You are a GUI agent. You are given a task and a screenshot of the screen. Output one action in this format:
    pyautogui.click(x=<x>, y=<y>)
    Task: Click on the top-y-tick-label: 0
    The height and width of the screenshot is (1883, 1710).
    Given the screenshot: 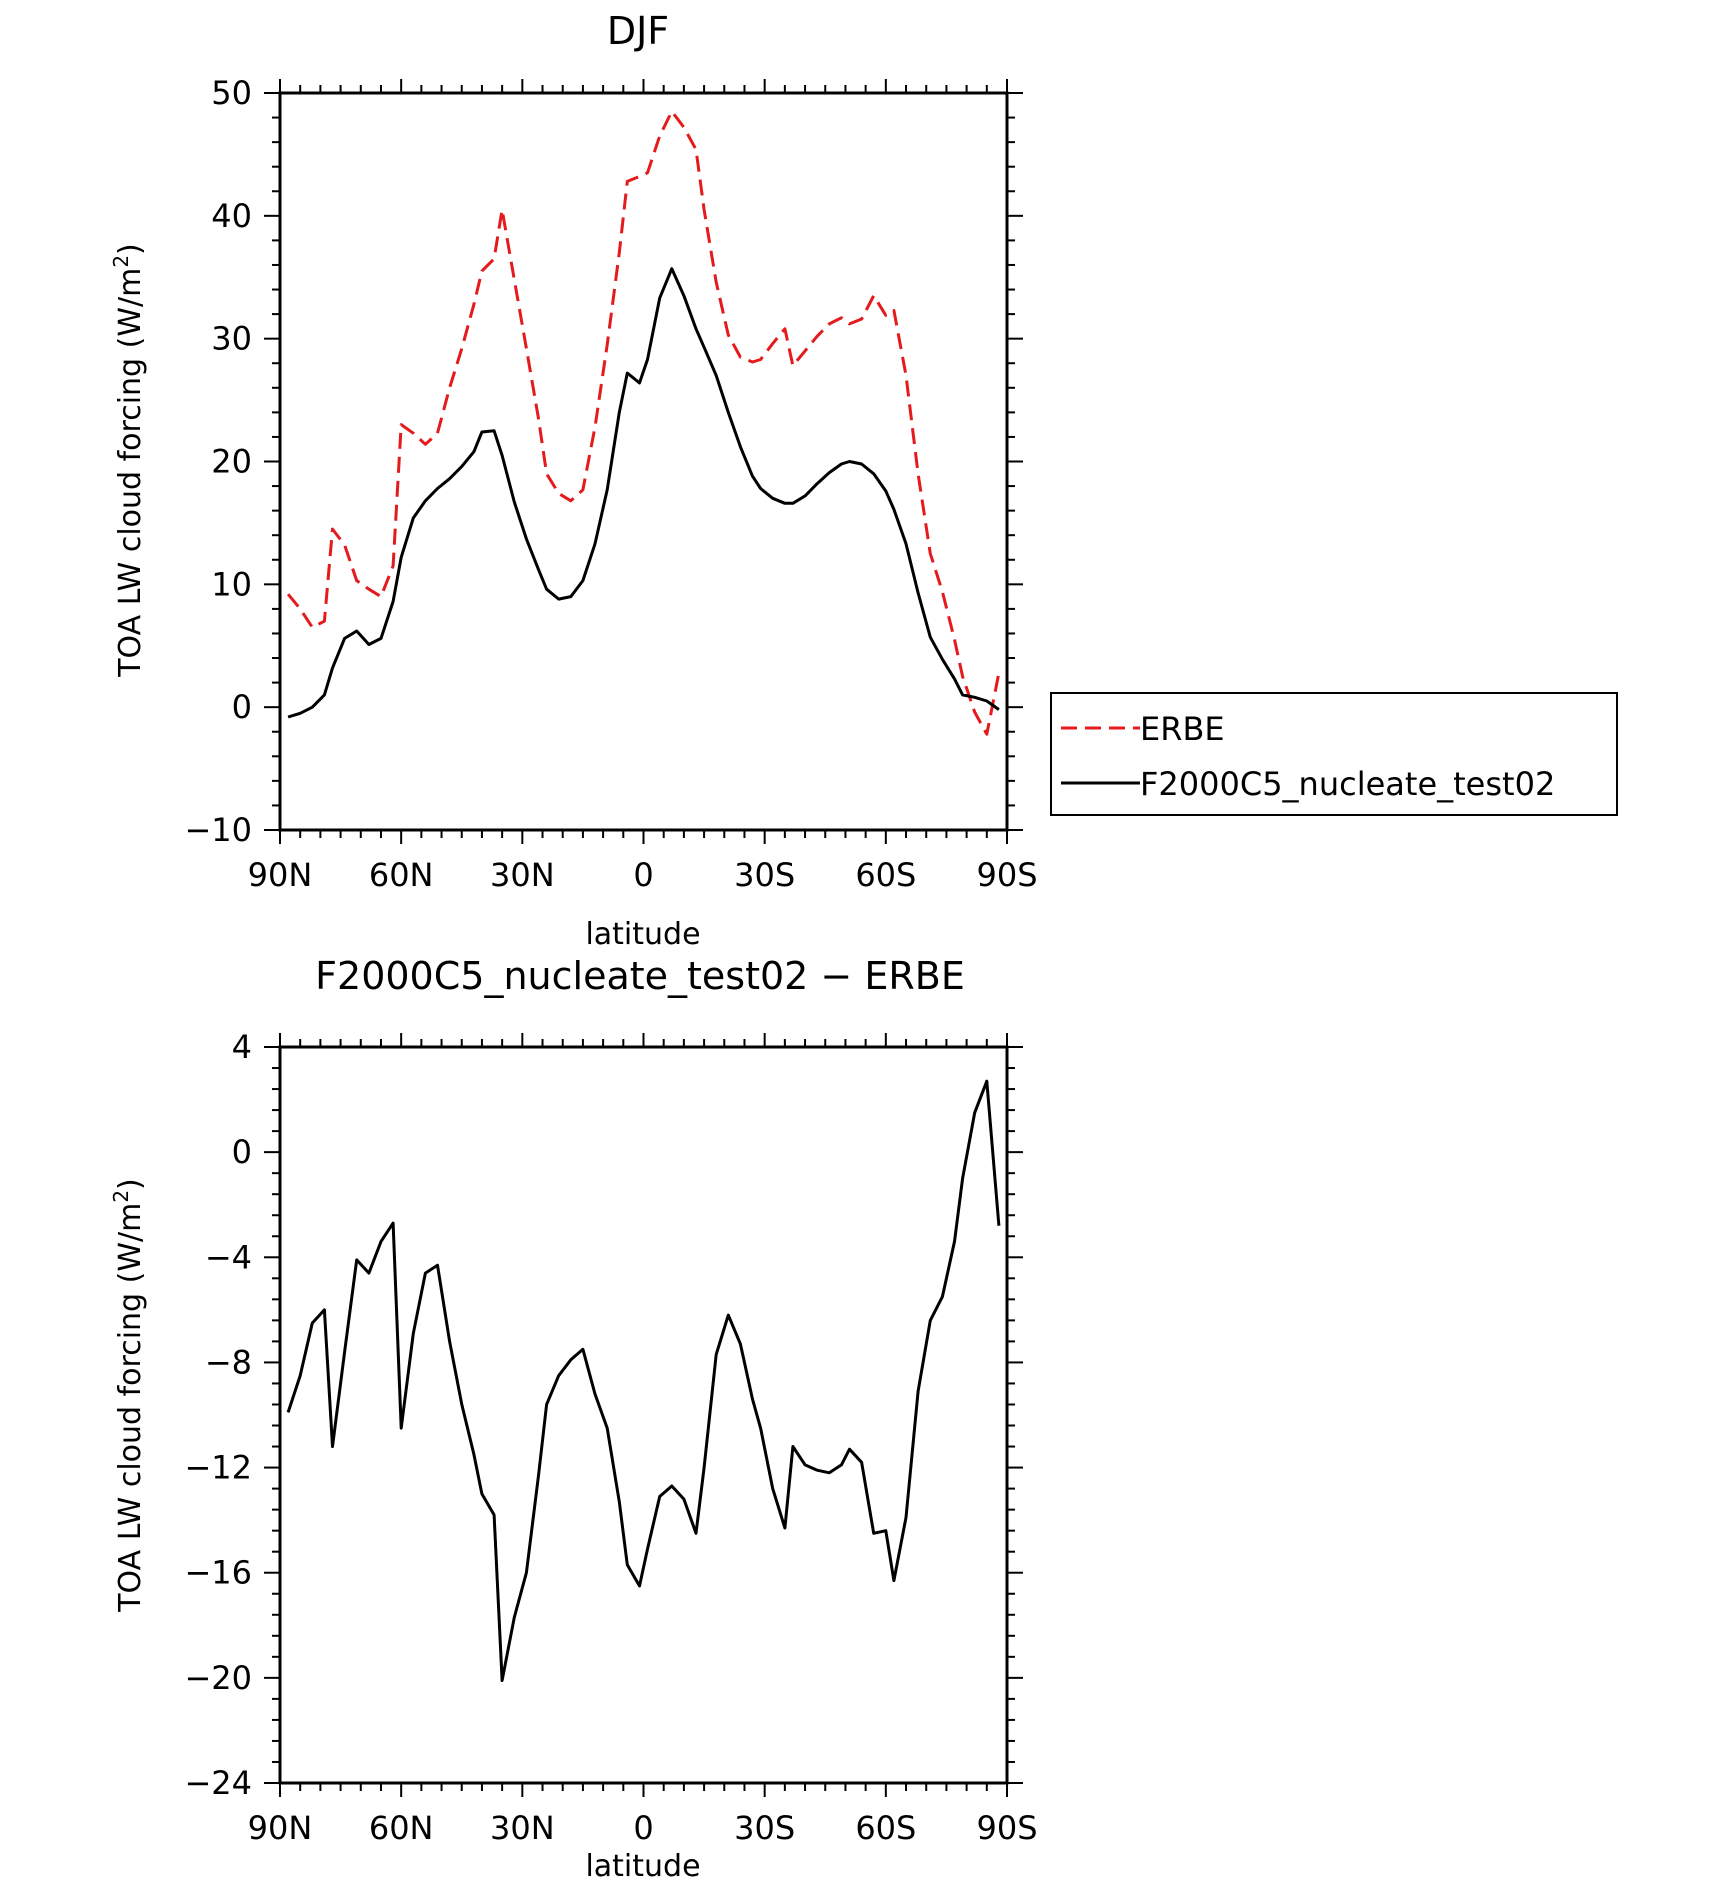 What is the action you would take?
    pyautogui.click(x=242, y=707)
    